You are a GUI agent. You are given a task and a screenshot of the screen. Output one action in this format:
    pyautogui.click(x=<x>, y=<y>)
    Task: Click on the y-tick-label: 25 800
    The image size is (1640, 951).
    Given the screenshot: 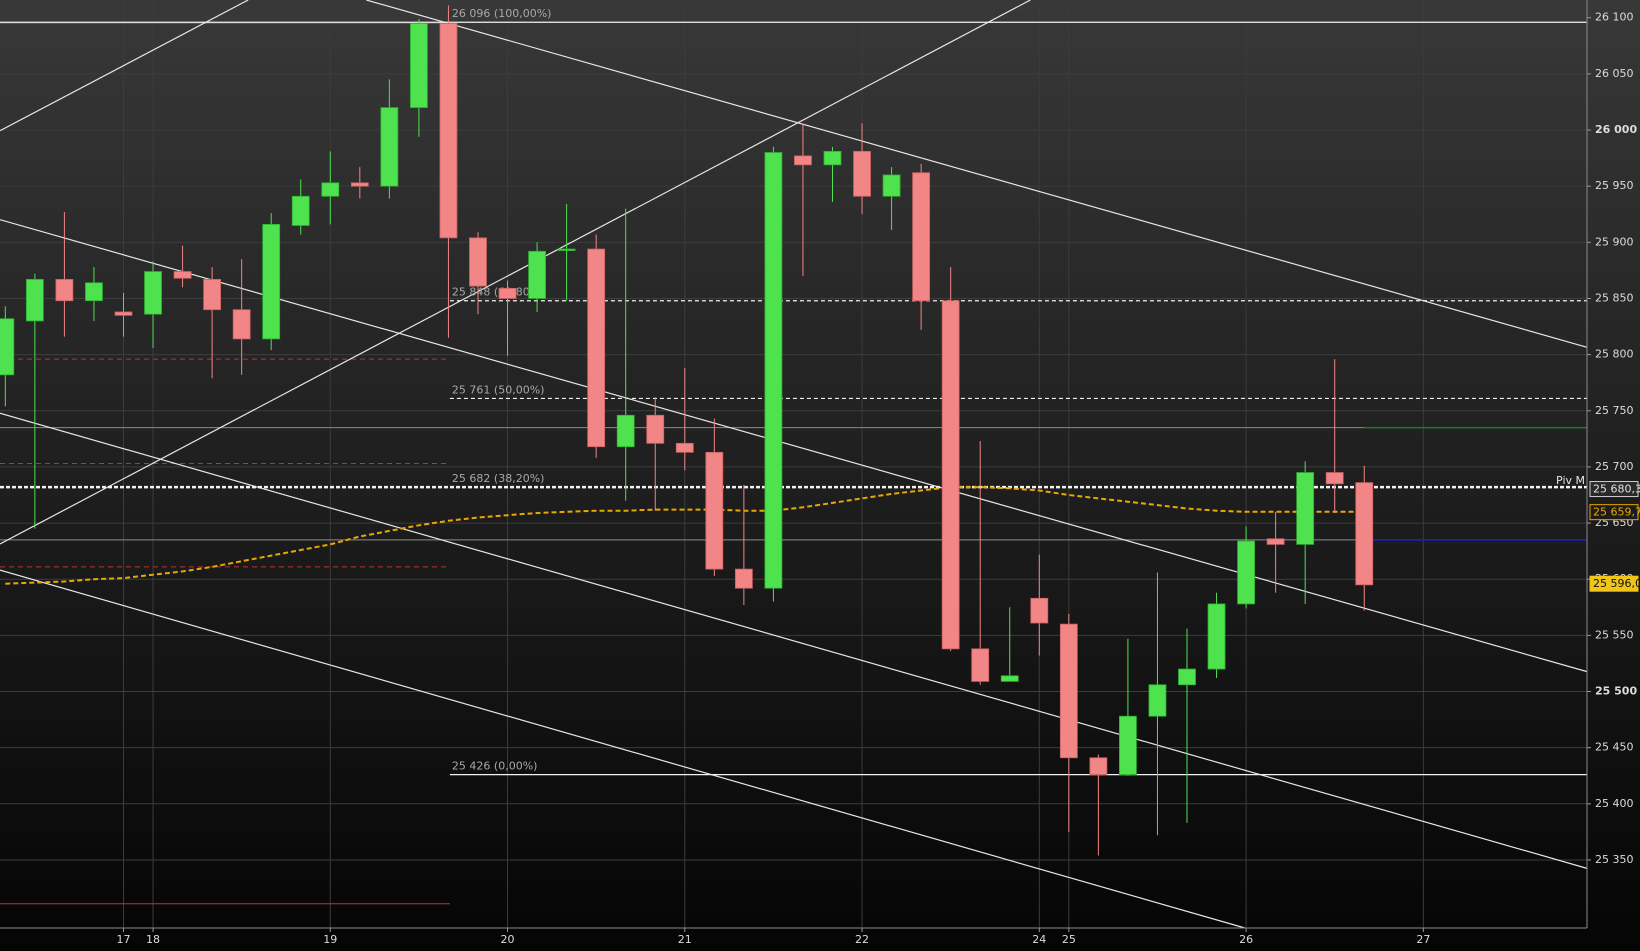 What is the action you would take?
    pyautogui.click(x=1614, y=354)
    